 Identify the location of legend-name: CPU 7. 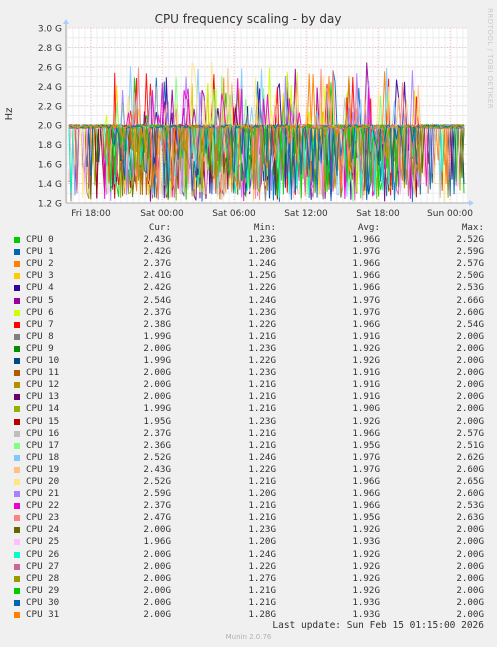
(40, 324).